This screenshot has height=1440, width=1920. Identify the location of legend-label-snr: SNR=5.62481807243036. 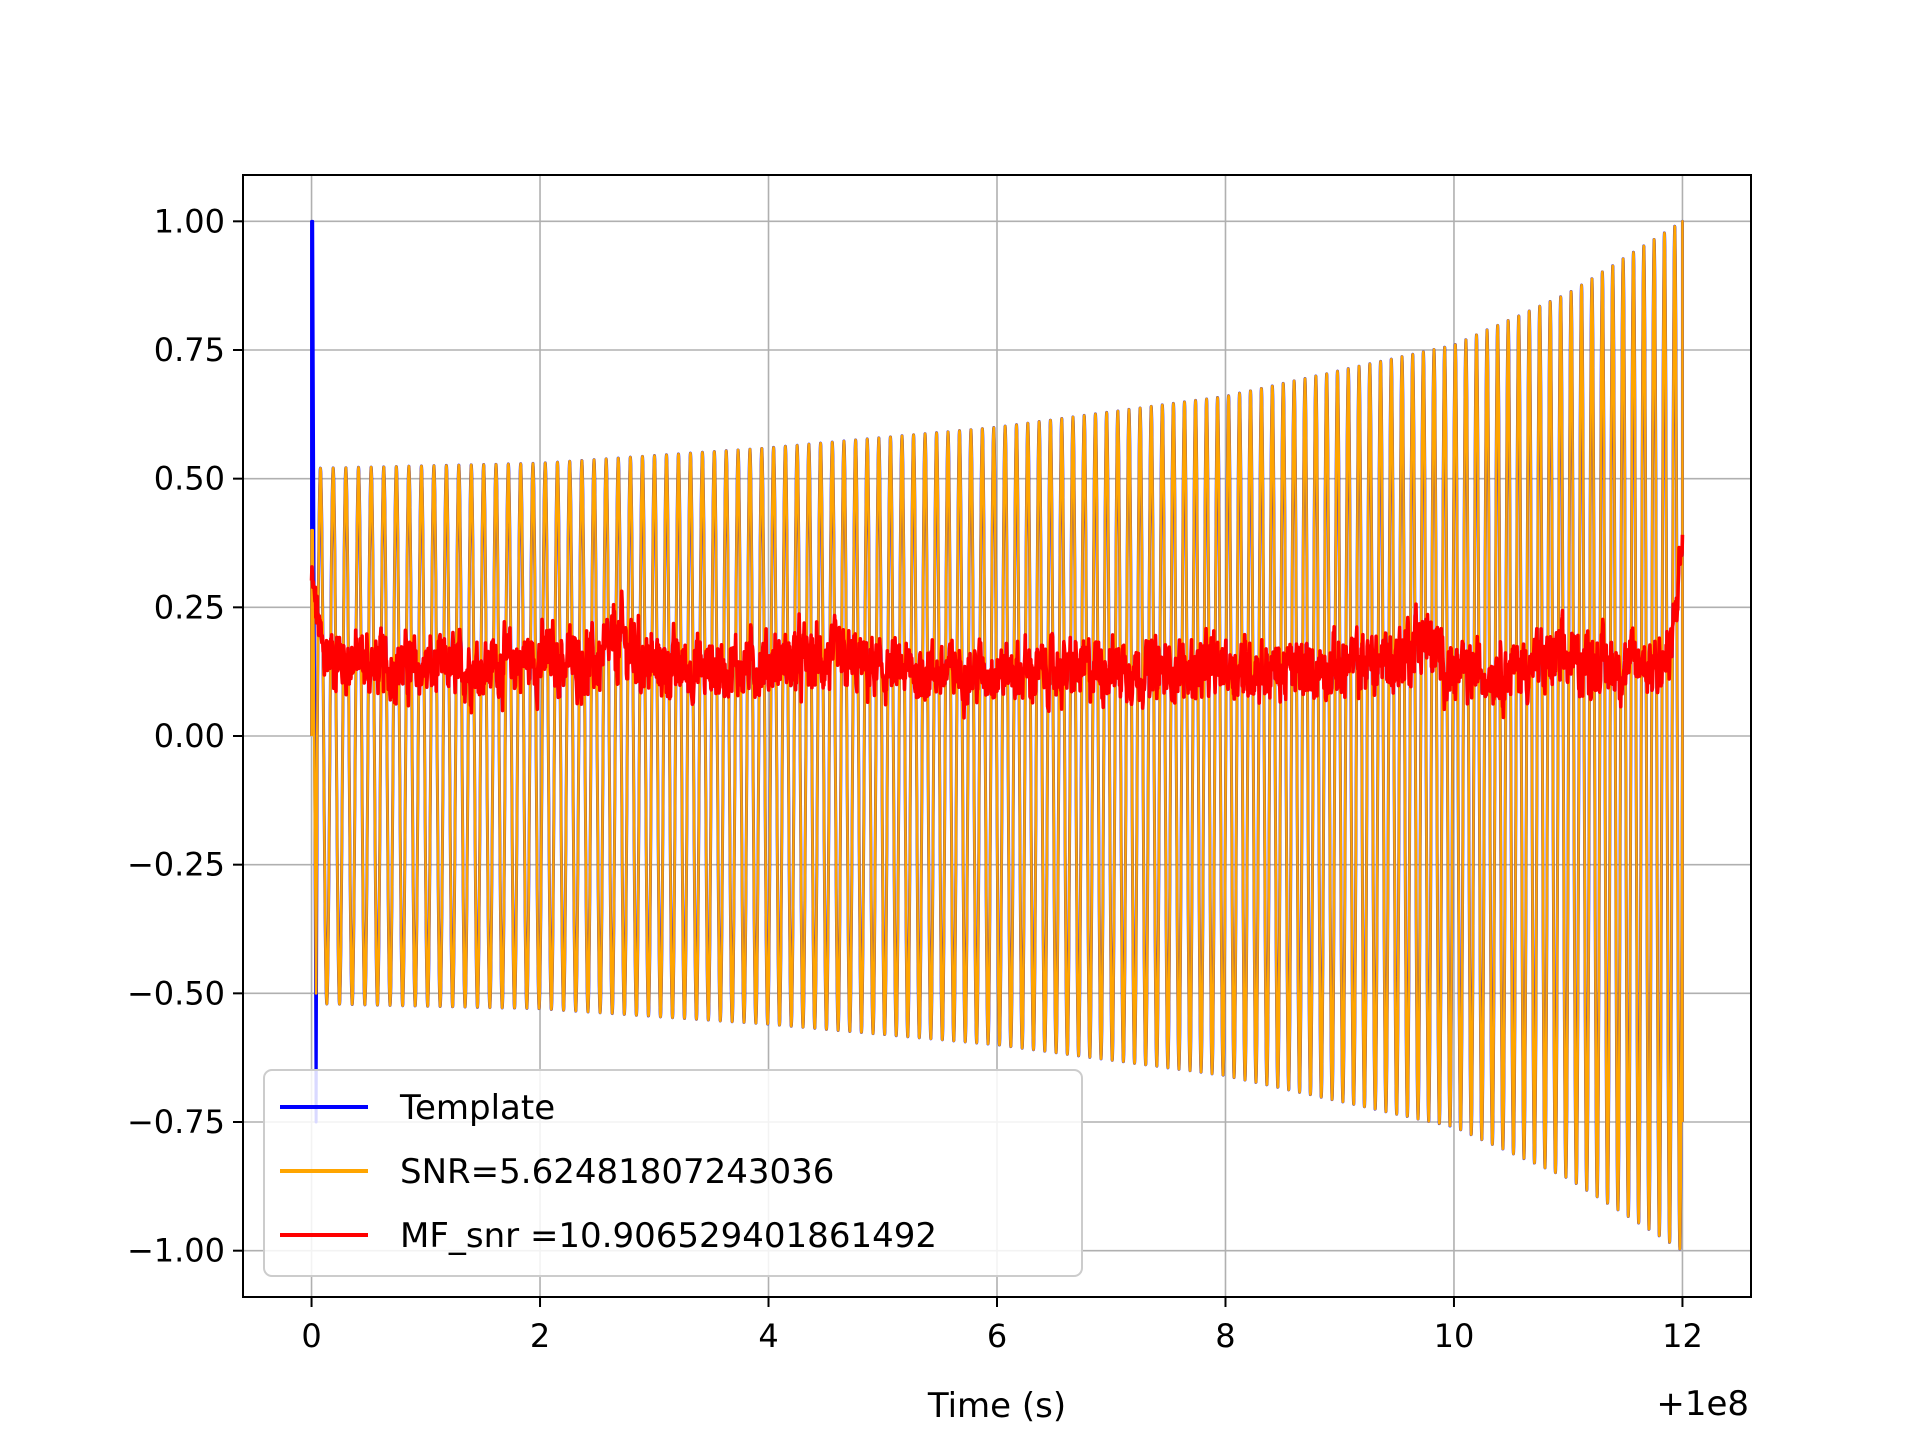
(617, 1172).